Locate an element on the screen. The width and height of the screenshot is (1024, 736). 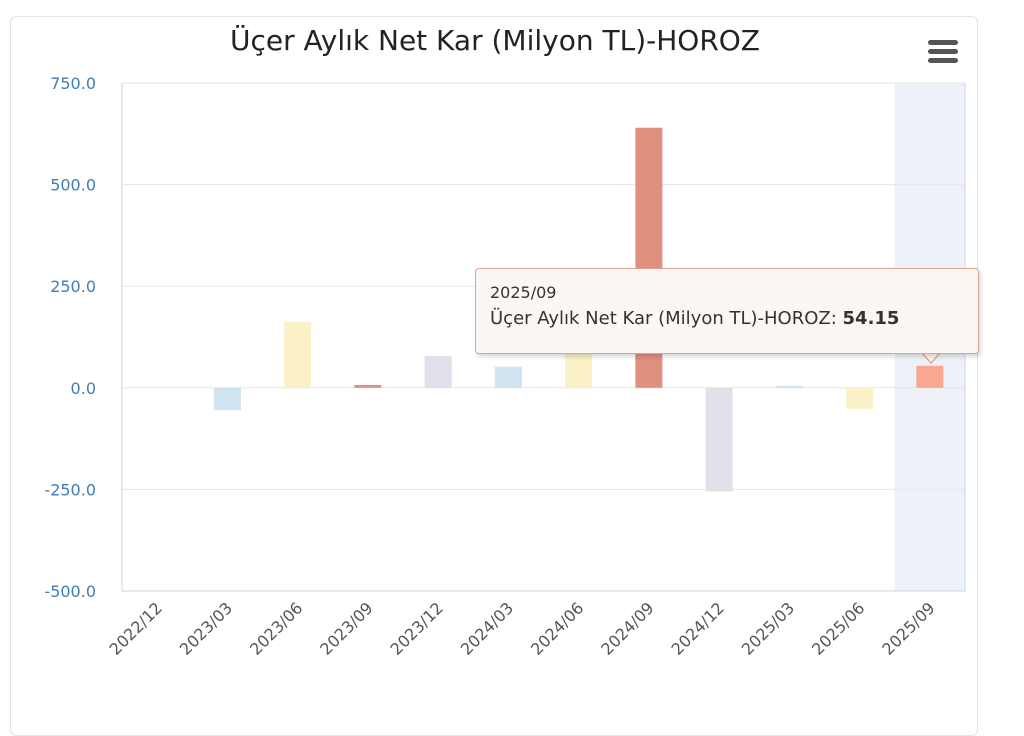
hamburger-menu-icon is located at coordinates (945, 54).